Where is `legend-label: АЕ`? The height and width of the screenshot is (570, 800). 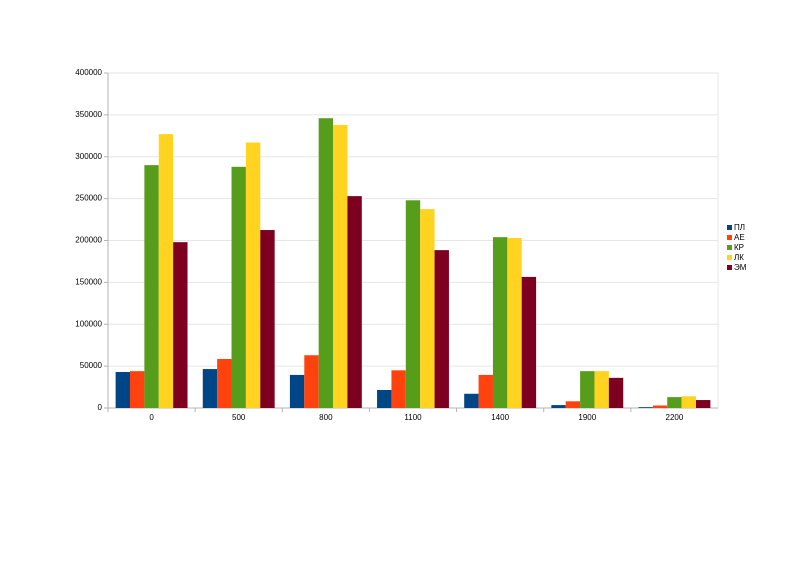
legend-label: АЕ is located at coordinates (739, 237).